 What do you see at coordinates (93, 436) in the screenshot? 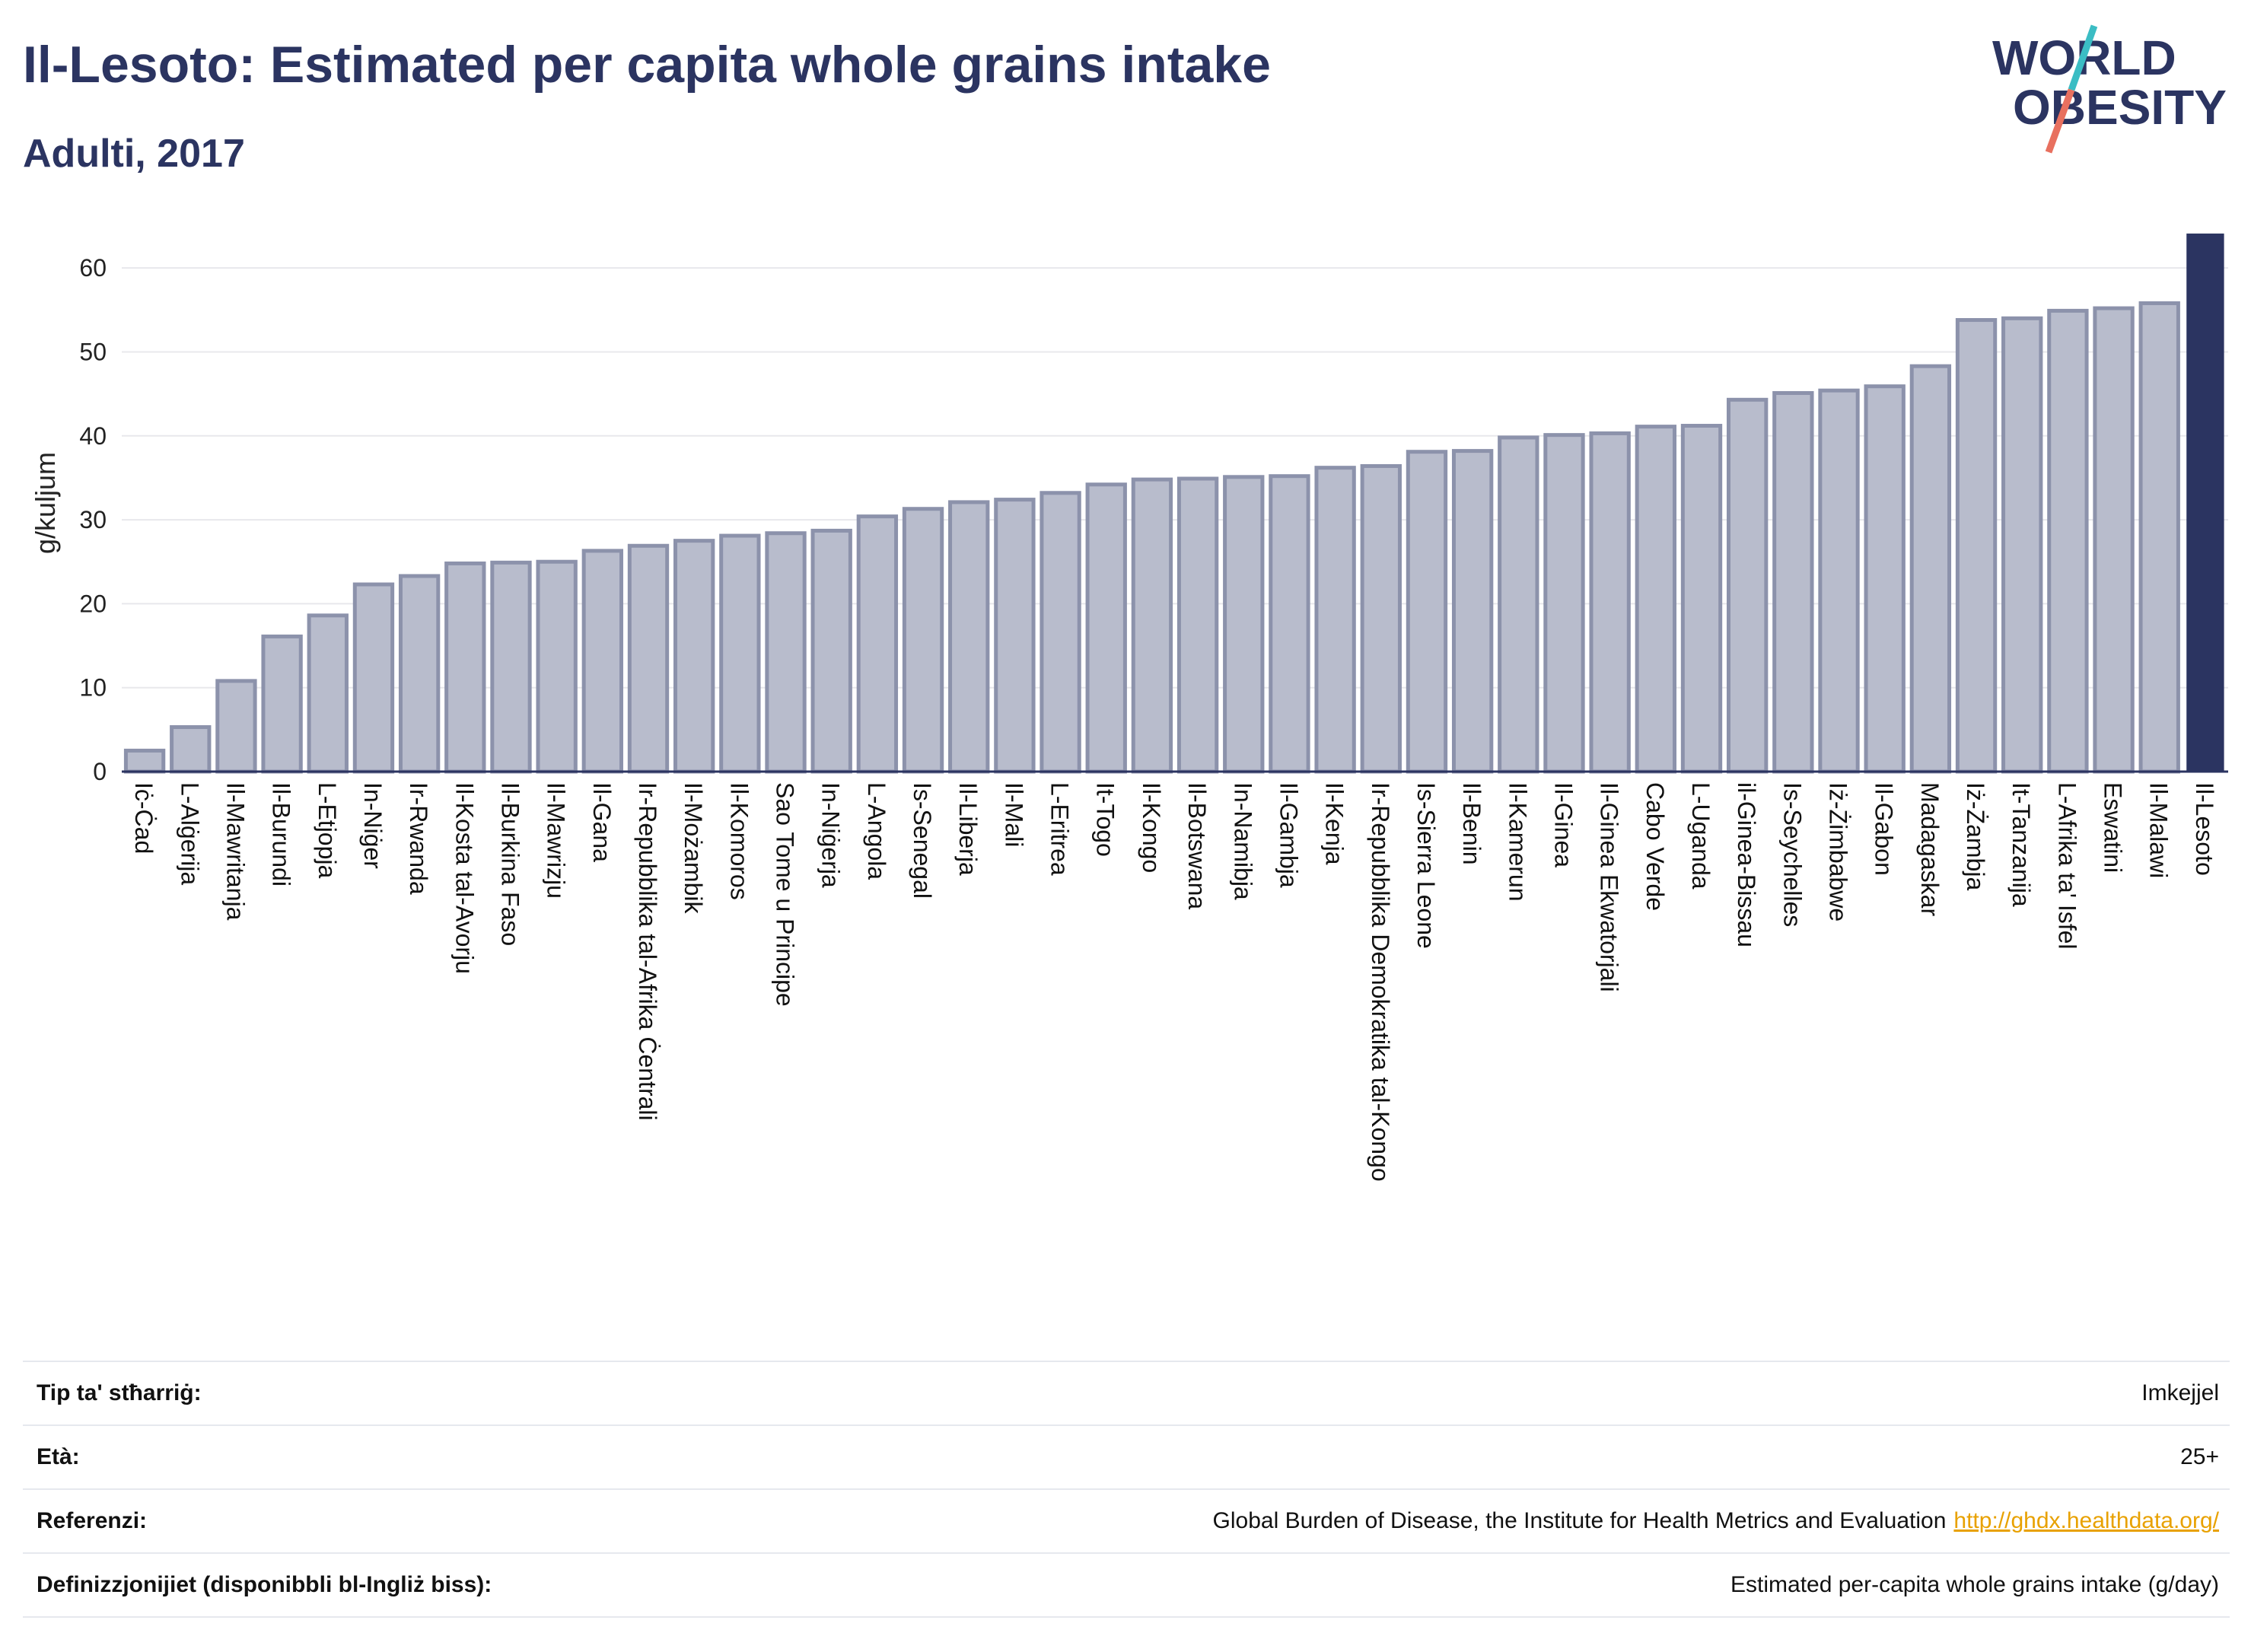
I see `y-tick-label: 40` at bounding box center [93, 436].